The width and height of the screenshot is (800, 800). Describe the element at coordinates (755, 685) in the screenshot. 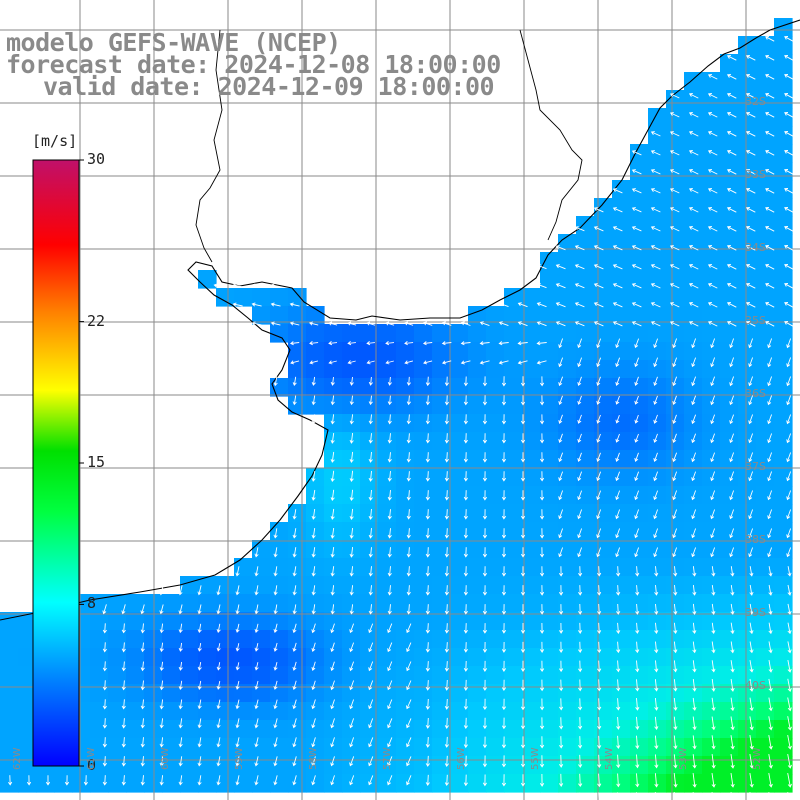

I see `latitude-label: 40S` at that location.